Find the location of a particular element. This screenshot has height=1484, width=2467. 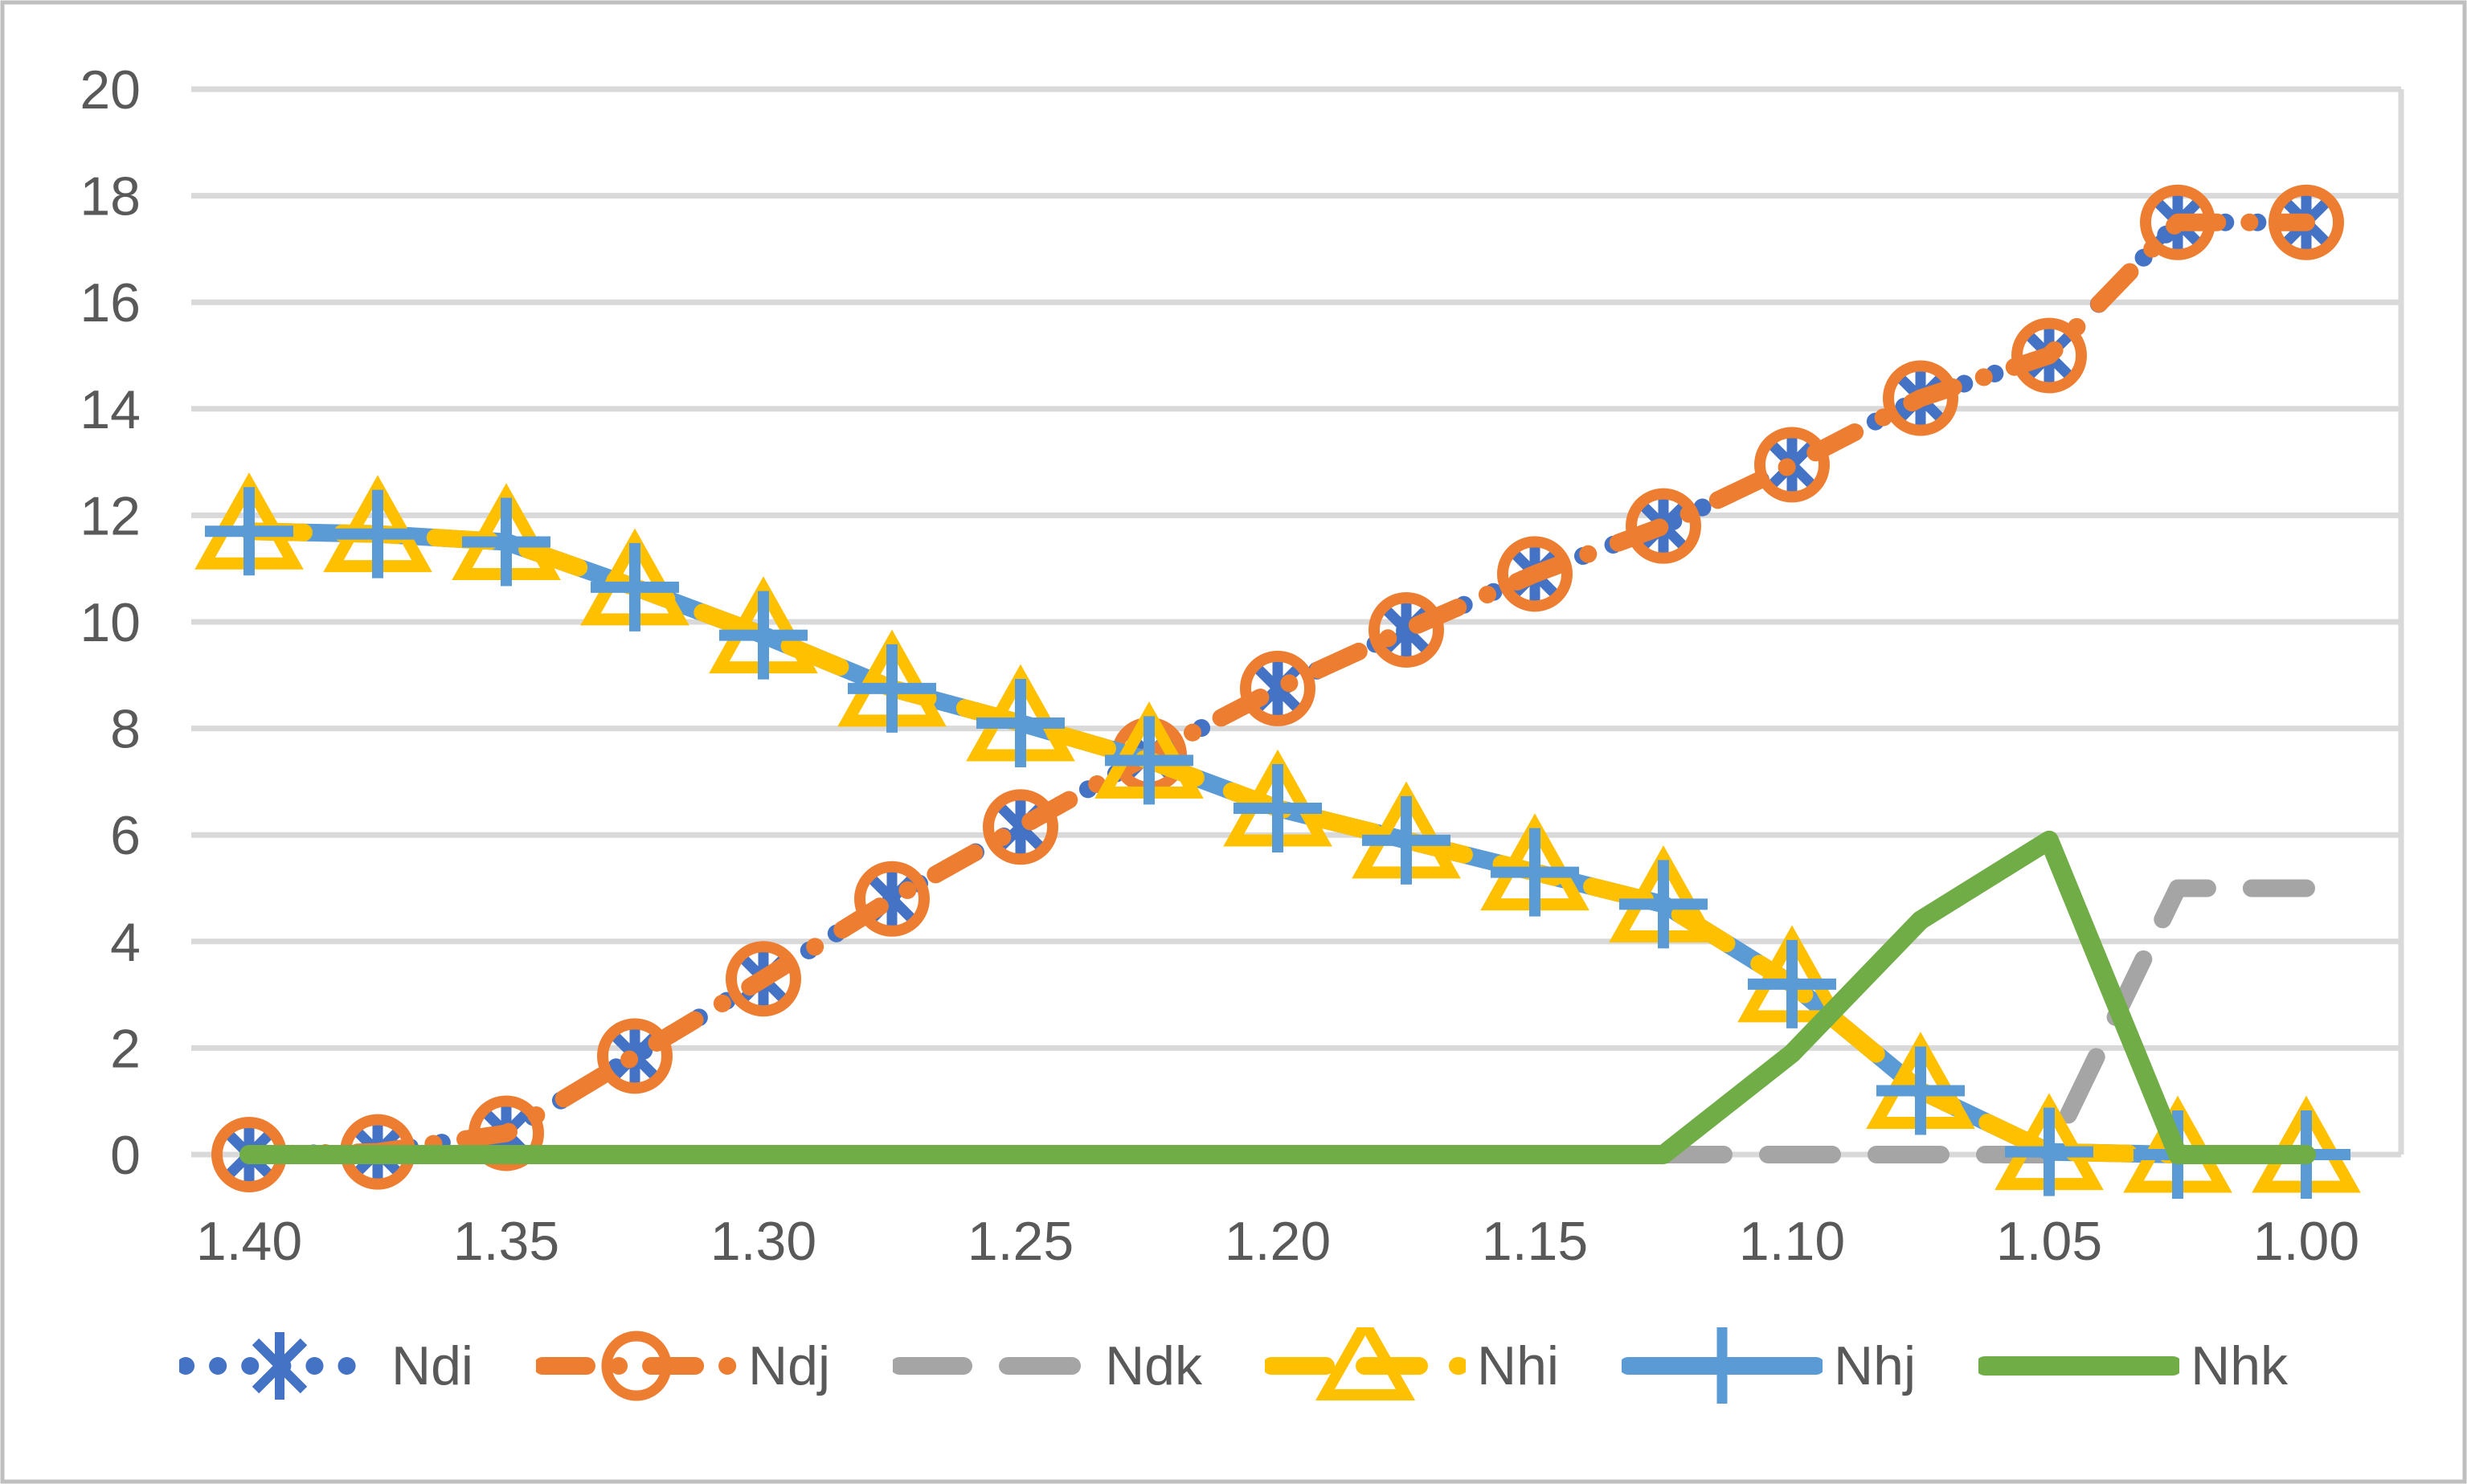

nhi-line-marker-icon is located at coordinates (1365, 1363).